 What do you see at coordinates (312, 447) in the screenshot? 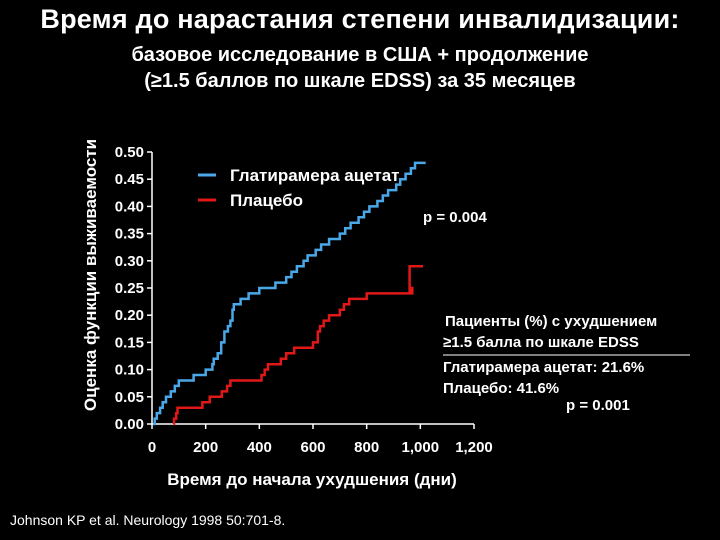
I see `x-tick-label: 600` at bounding box center [312, 447].